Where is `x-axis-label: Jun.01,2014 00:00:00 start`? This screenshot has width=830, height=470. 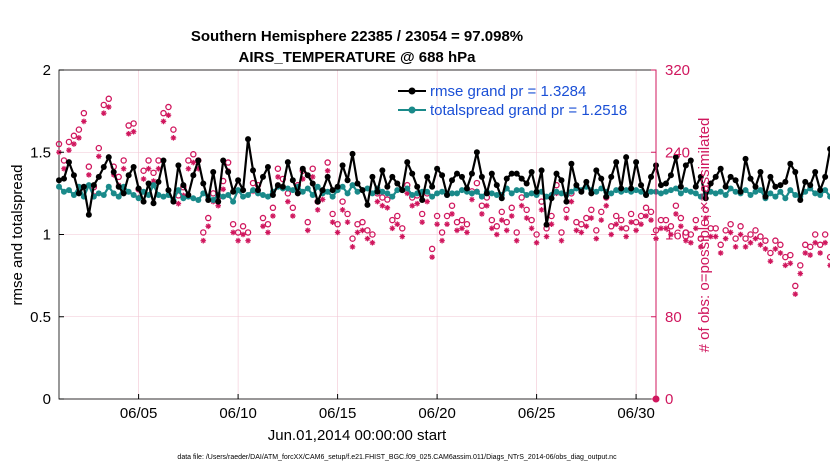
x-axis-label: Jun.01,2014 00:00:00 start is located at coordinates (357, 435).